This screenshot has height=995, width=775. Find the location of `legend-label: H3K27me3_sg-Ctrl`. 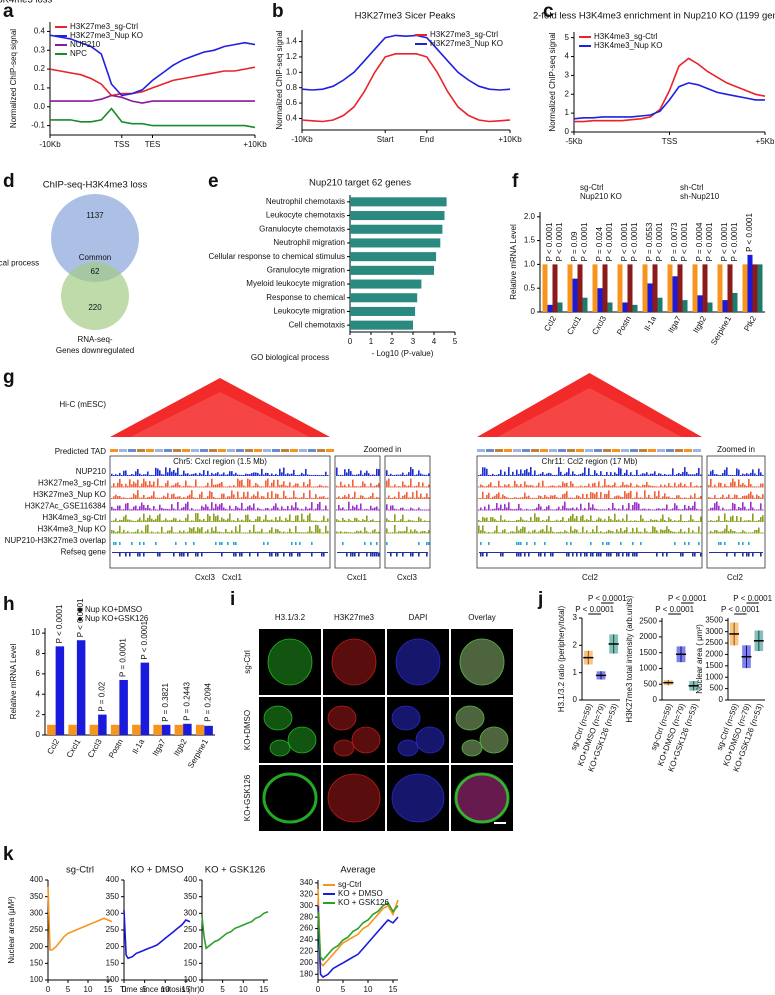

legend-label: H3K27me3_sg-Ctrl is located at coordinates (464, 34).